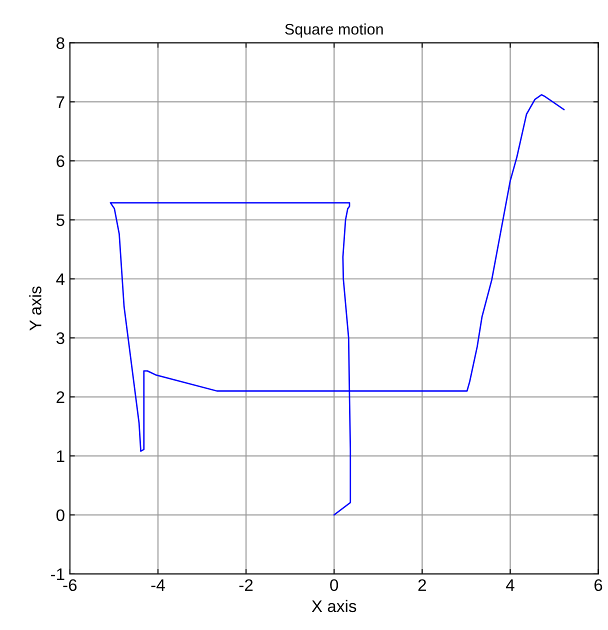 The image size is (608, 630). What do you see at coordinates (422, 585) in the screenshot?
I see `x-tick-label: 2` at bounding box center [422, 585].